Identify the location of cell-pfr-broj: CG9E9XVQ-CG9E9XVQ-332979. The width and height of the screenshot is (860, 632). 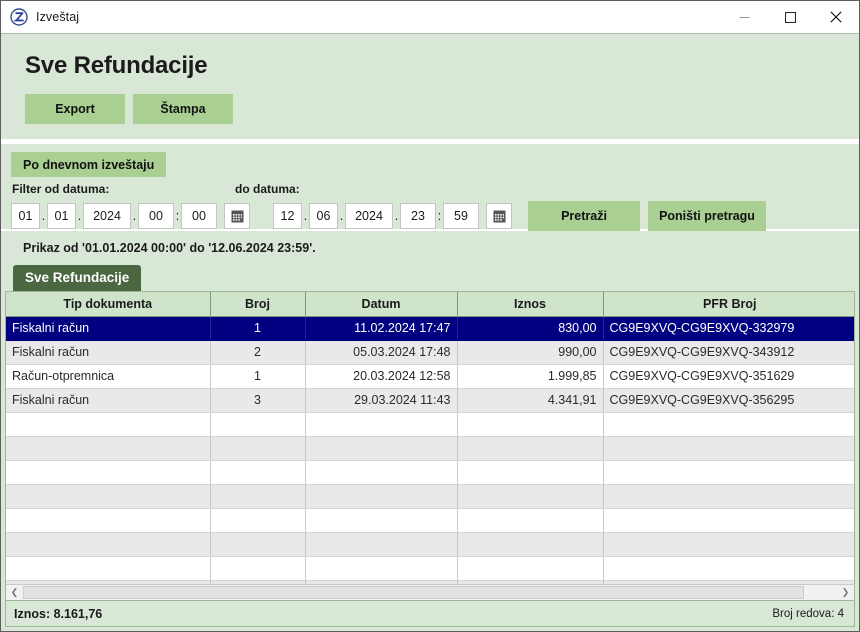
(728, 328).